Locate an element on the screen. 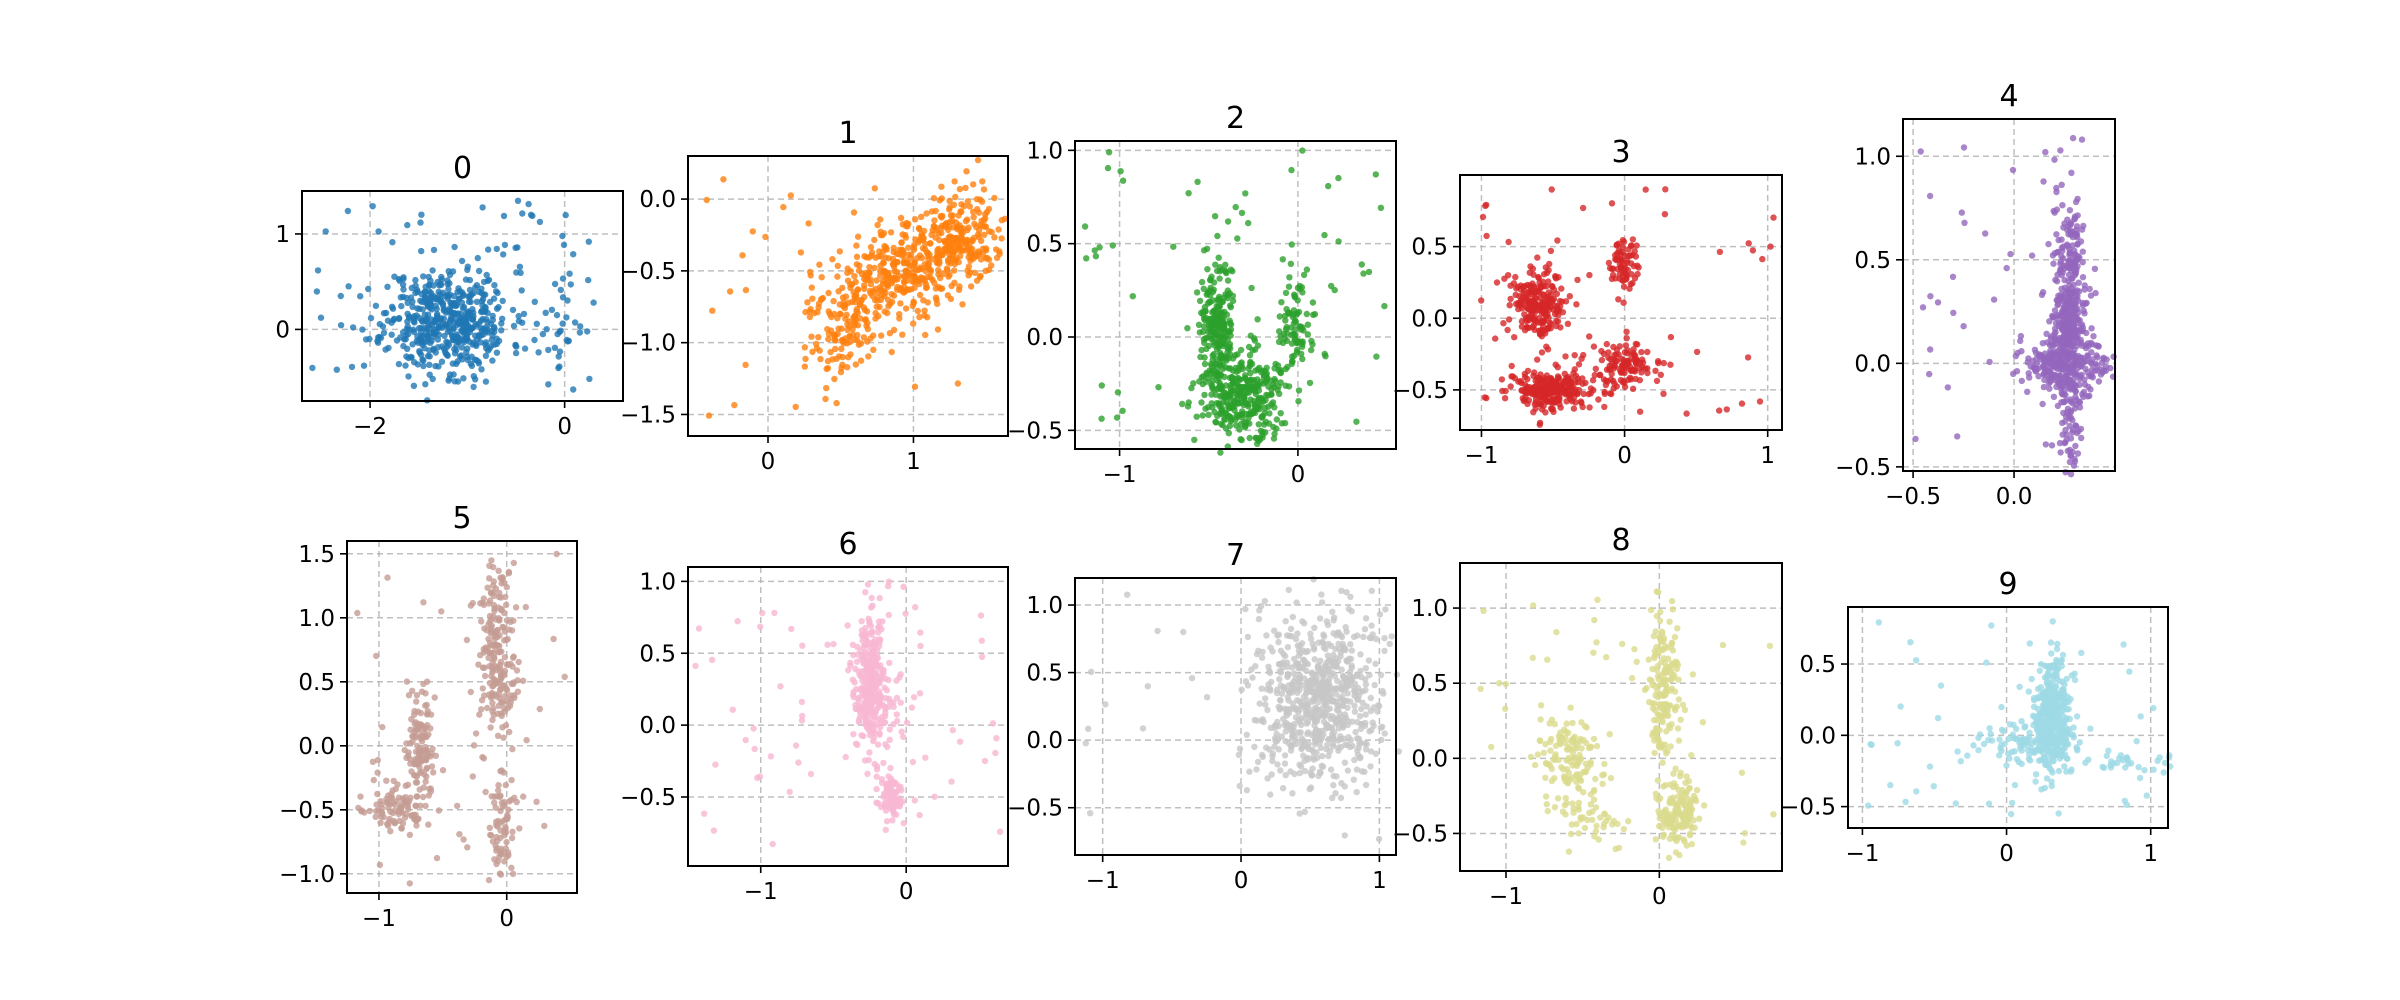 Image resolution: width=2400 pixels, height=1000 pixels. subplot-1: 0 10.0−0.5−1.0−1.51 is located at coordinates (814, 295).